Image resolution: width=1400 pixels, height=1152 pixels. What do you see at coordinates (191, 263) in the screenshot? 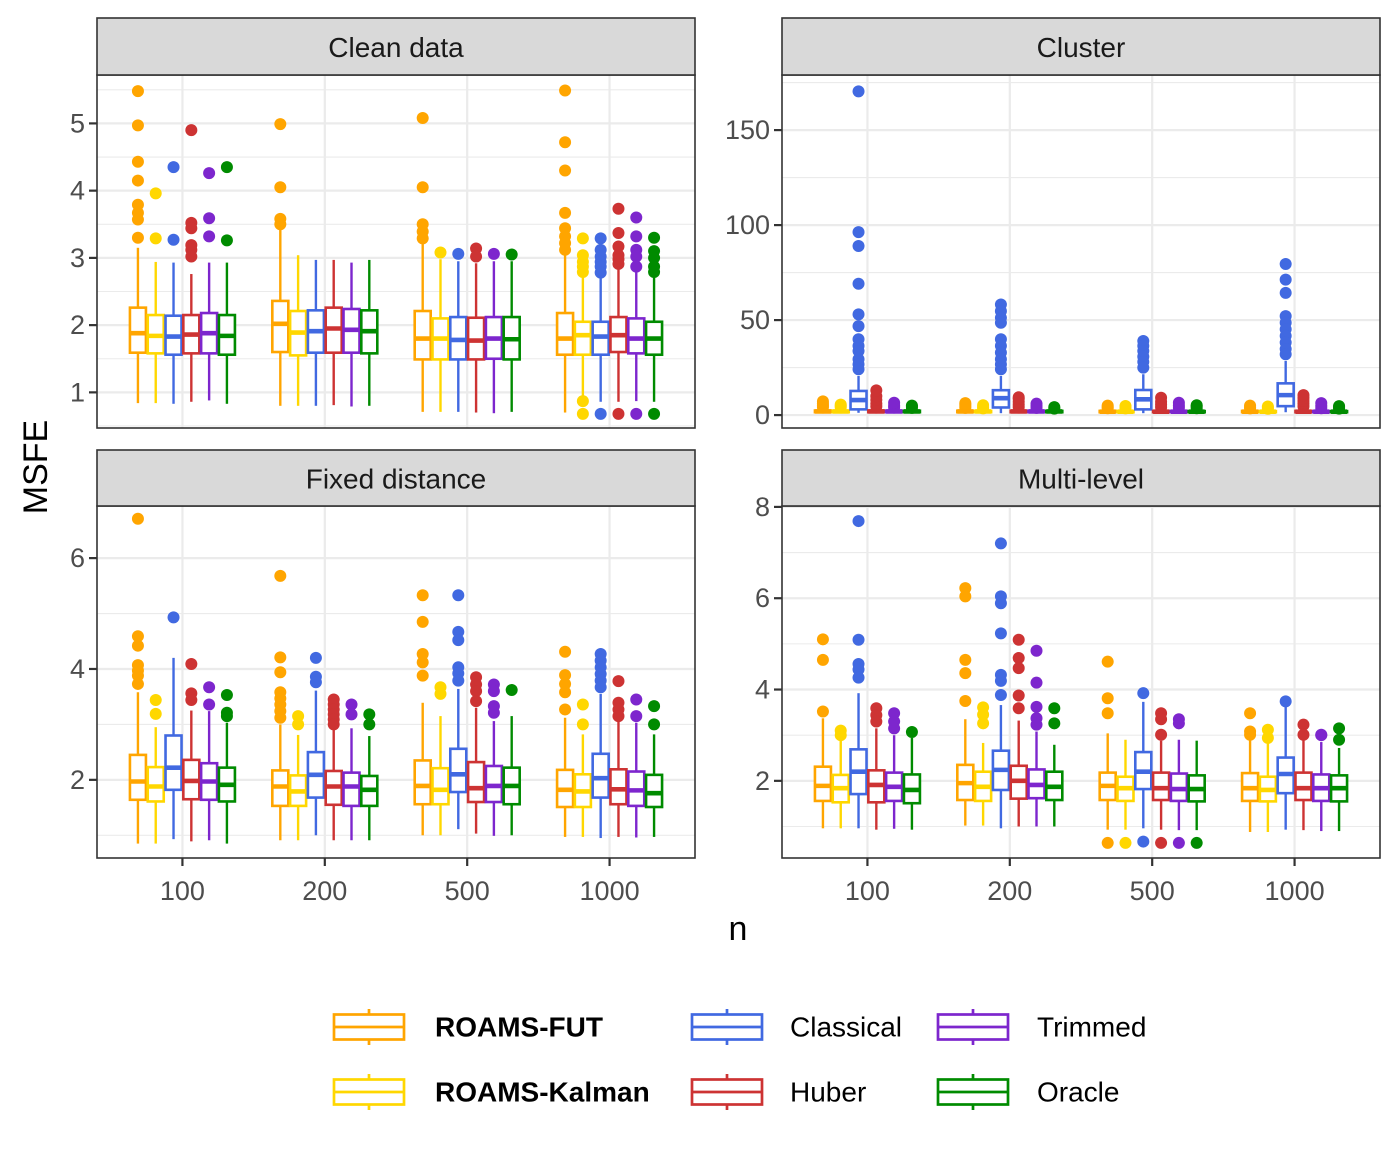
I see `box-huber-n100` at bounding box center [191, 263].